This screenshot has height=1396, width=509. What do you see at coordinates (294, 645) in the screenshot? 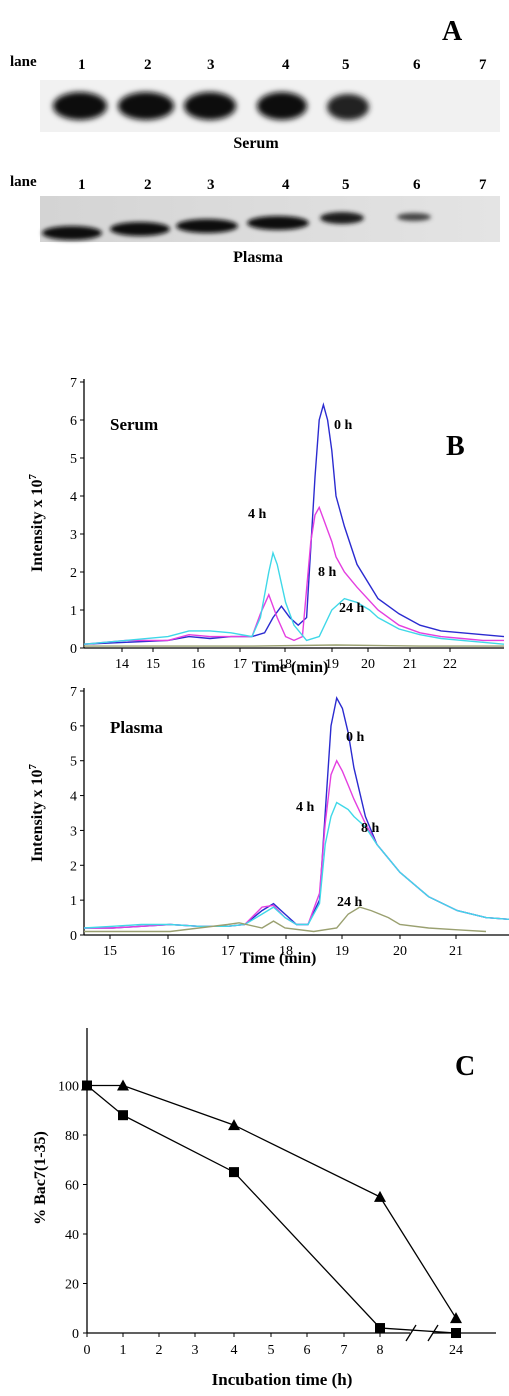
I see `serum-series-24h` at bounding box center [294, 645].